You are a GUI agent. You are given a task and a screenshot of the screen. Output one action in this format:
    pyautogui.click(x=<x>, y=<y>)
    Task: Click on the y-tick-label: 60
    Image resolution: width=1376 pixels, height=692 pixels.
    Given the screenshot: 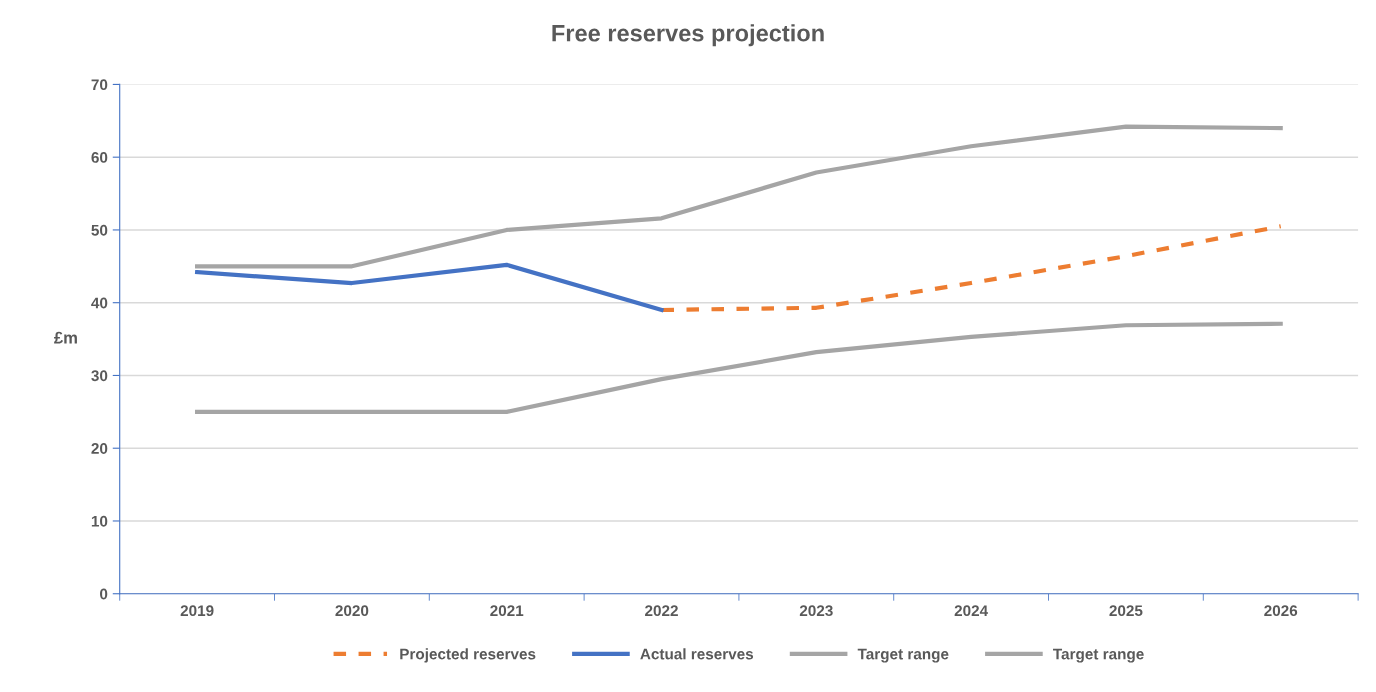 What is the action you would take?
    pyautogui.click(x=99, y=157)
    